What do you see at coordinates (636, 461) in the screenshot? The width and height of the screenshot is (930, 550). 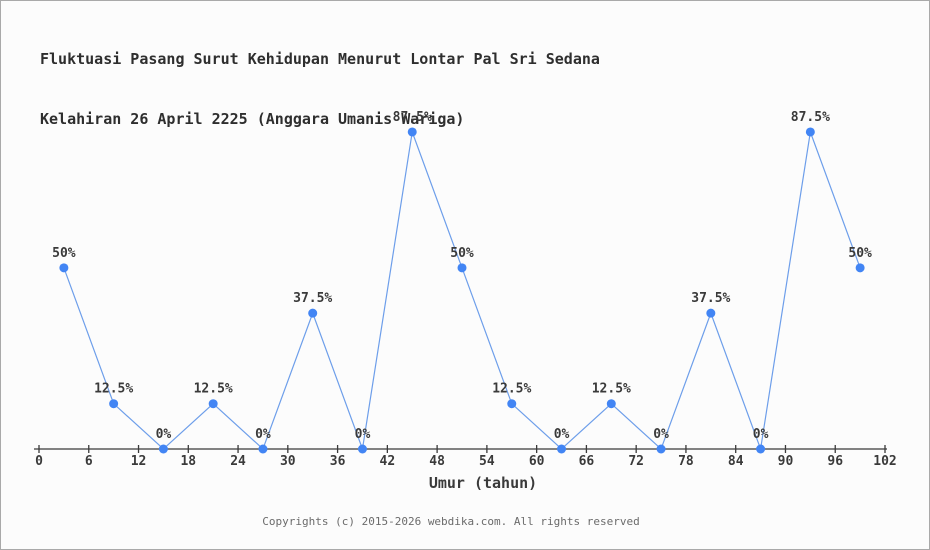 I see `x-axis-tick-label: 72` at bounding box center [636, 461].